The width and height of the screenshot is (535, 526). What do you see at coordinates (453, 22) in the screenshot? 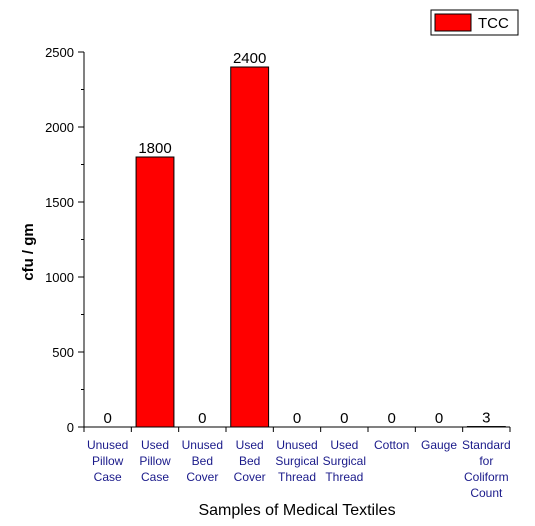
I see `legend-swatch` at bounding box center [453, 22].